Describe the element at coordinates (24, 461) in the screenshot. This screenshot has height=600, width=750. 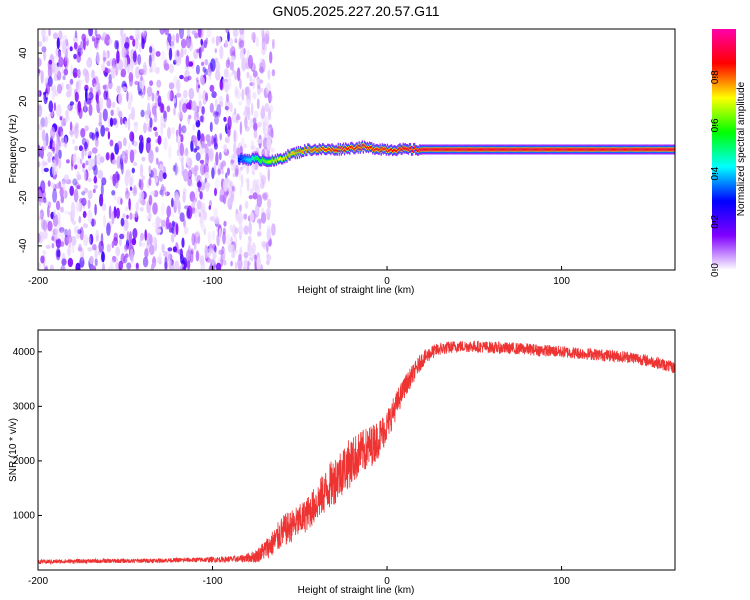
I see `y-tick-label: 2000` at that location.